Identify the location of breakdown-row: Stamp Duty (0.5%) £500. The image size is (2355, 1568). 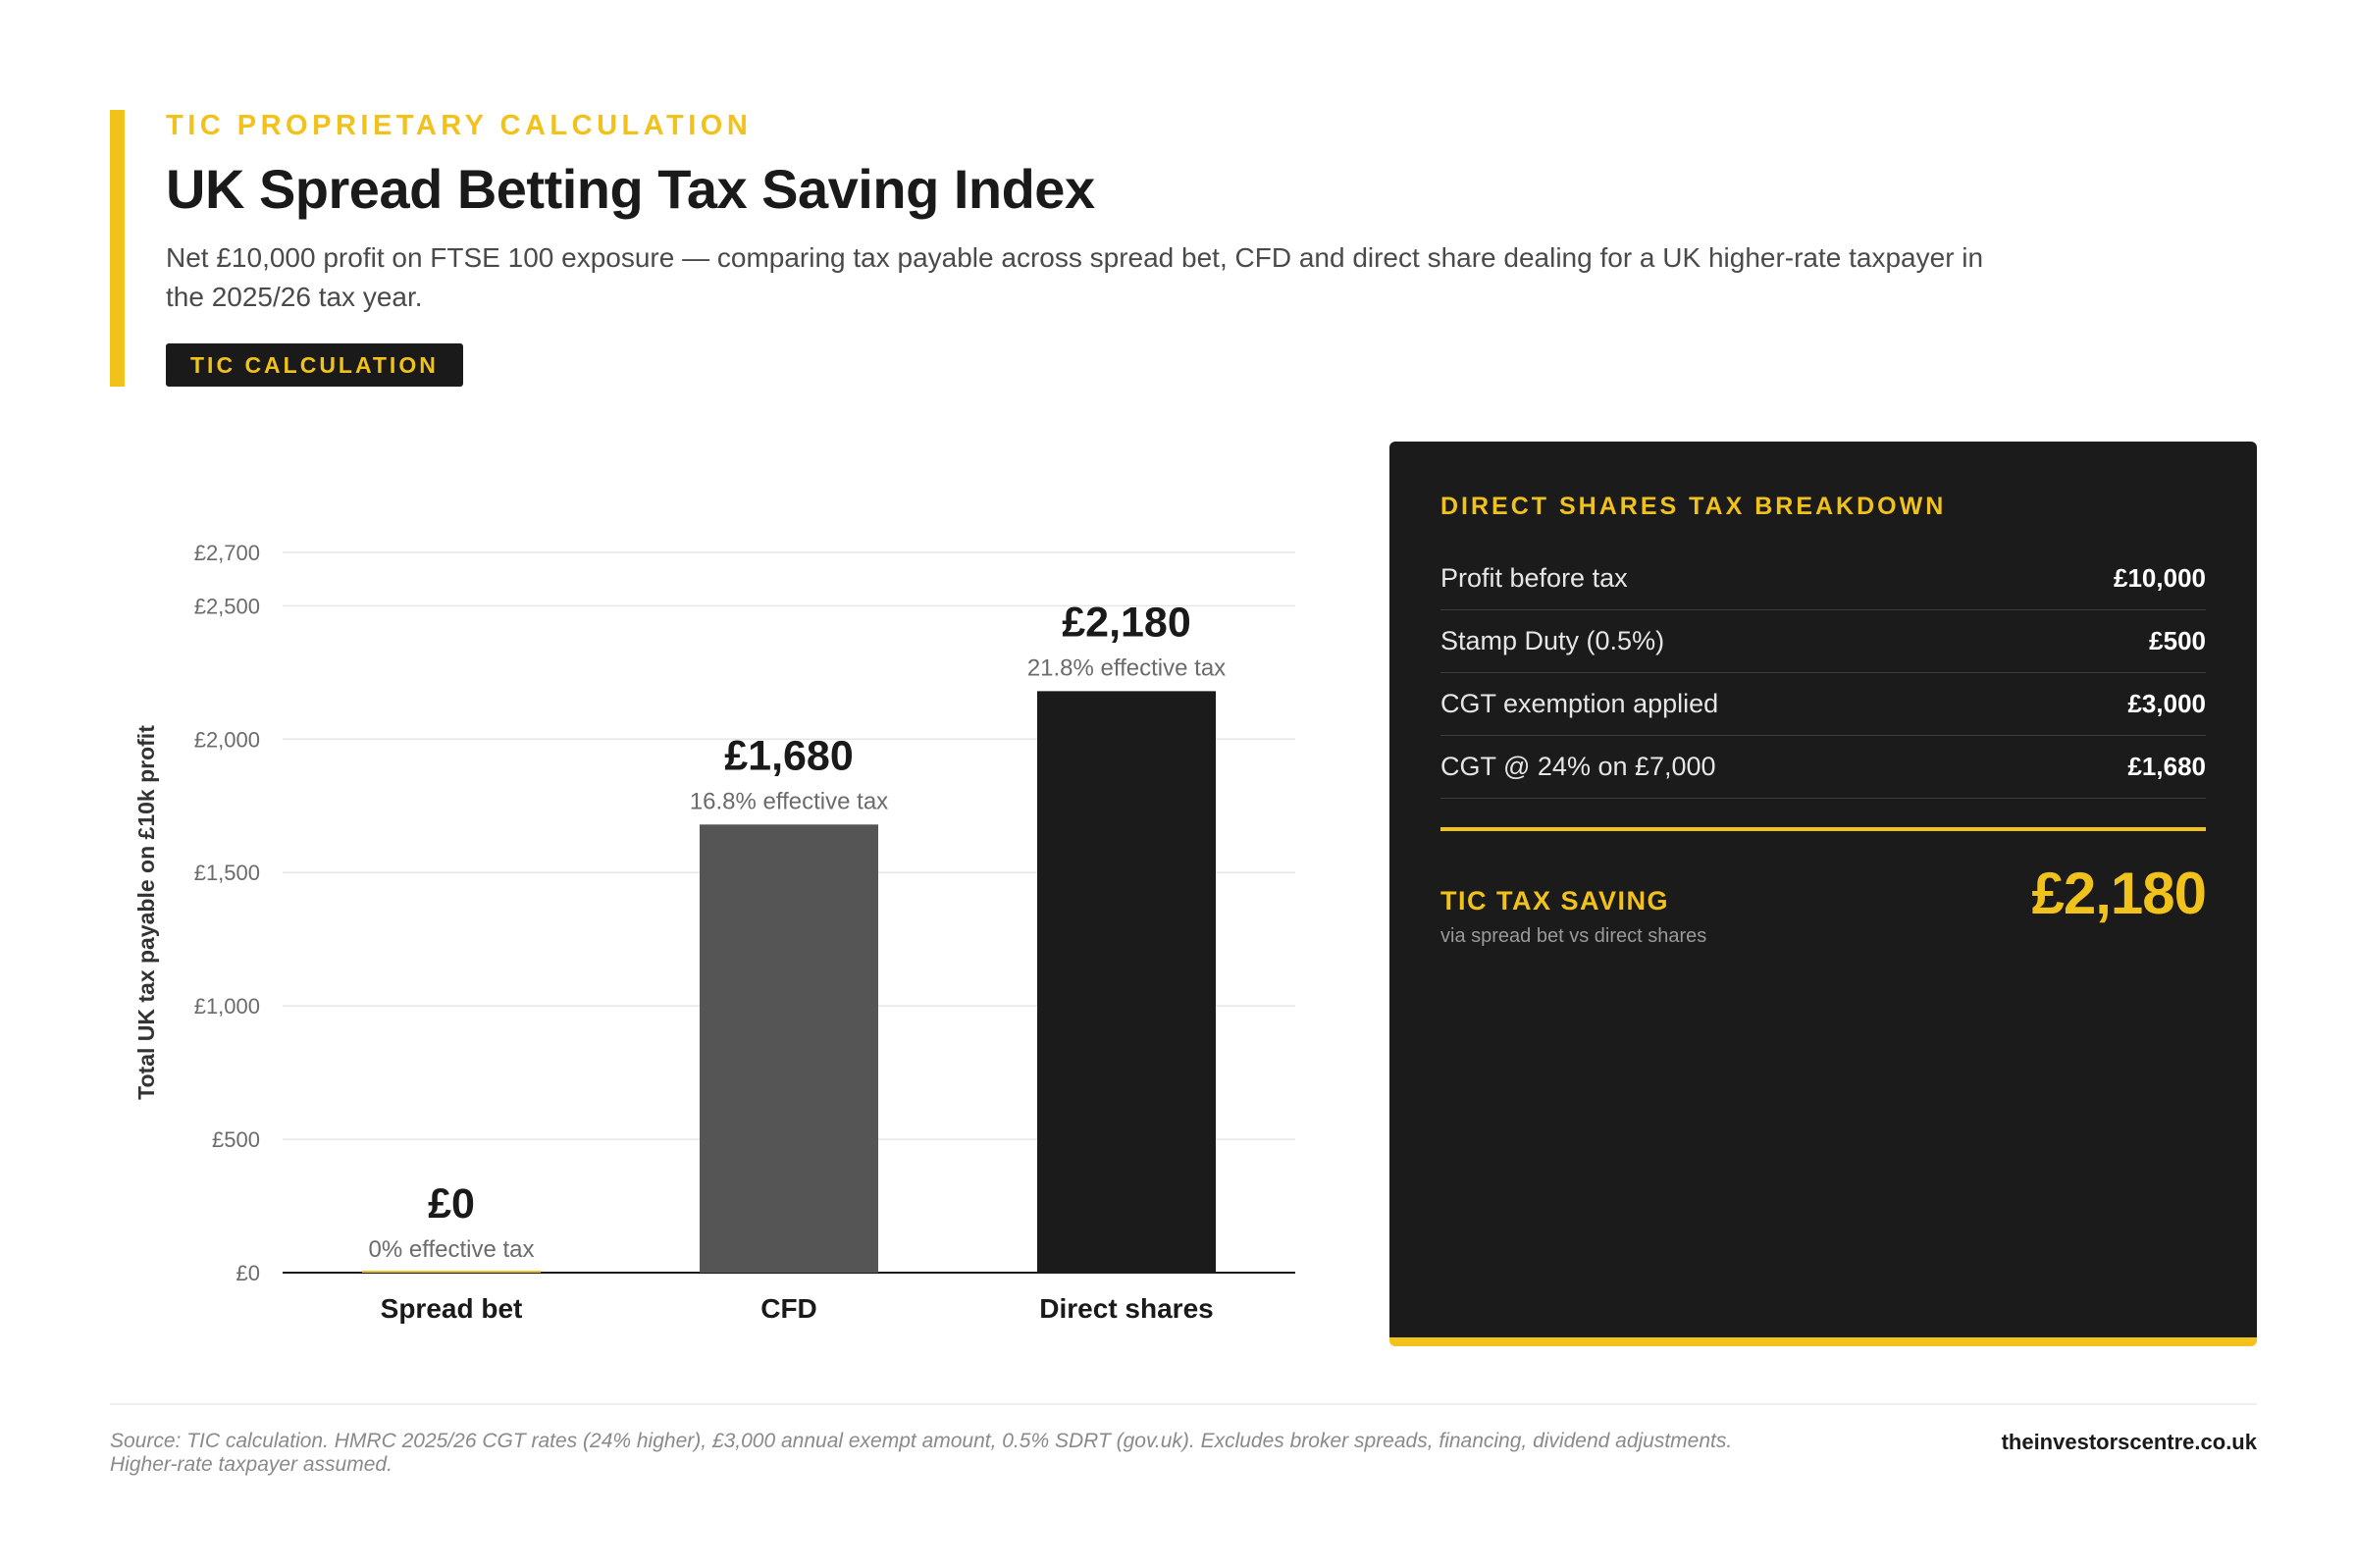
(1823, 641).